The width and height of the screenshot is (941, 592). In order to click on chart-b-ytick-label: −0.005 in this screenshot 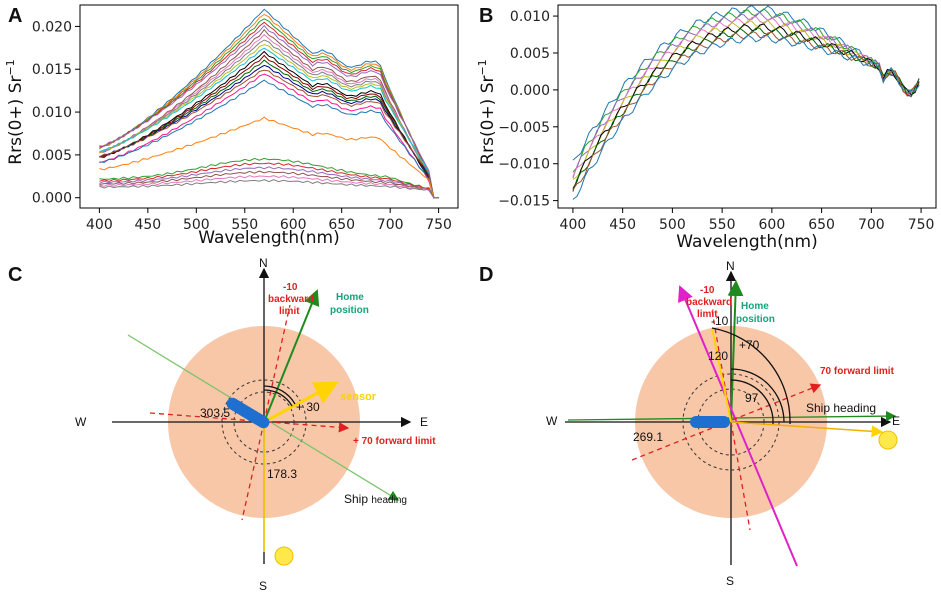, I will do `click(524, 128)`.